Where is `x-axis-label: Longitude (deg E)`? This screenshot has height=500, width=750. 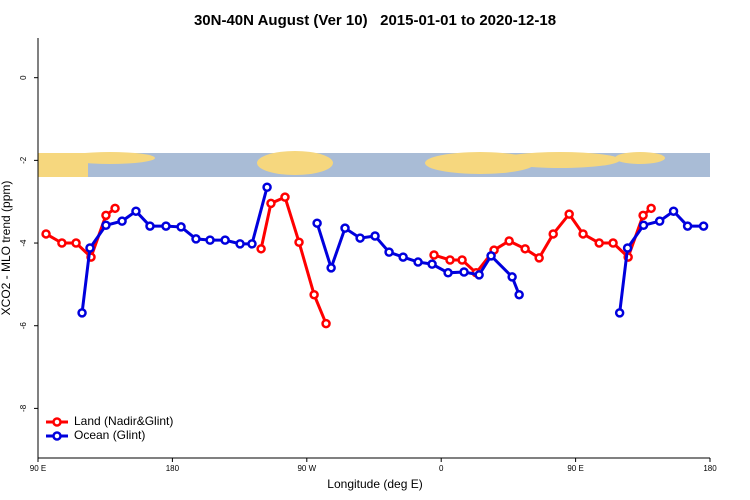 x-axis-label: Longitude (deg E) is located at coordinates (374, 484).